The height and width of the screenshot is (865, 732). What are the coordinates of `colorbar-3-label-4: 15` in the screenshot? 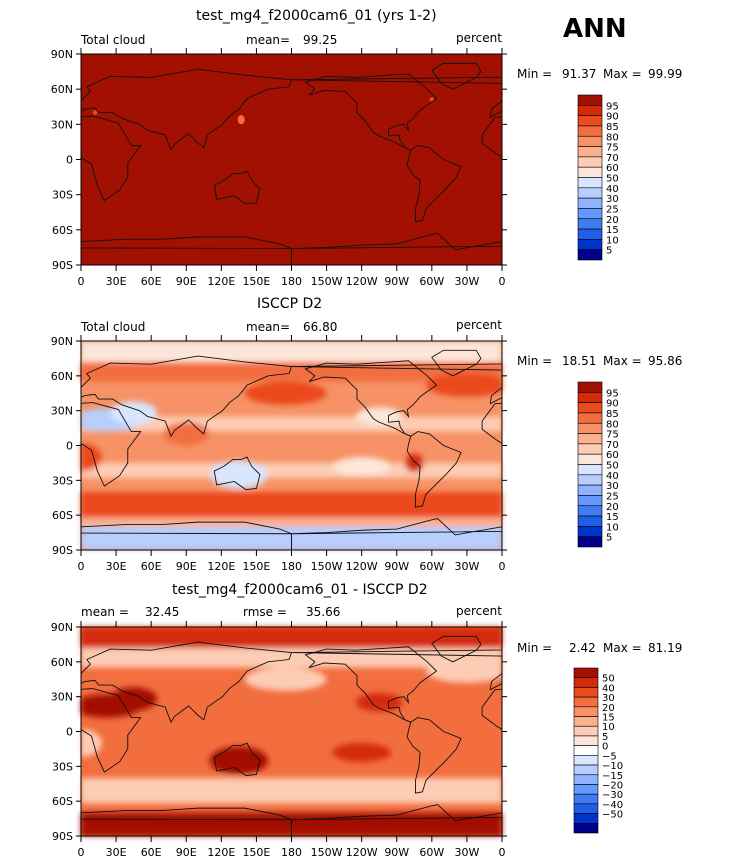 It's located at (608, 718).